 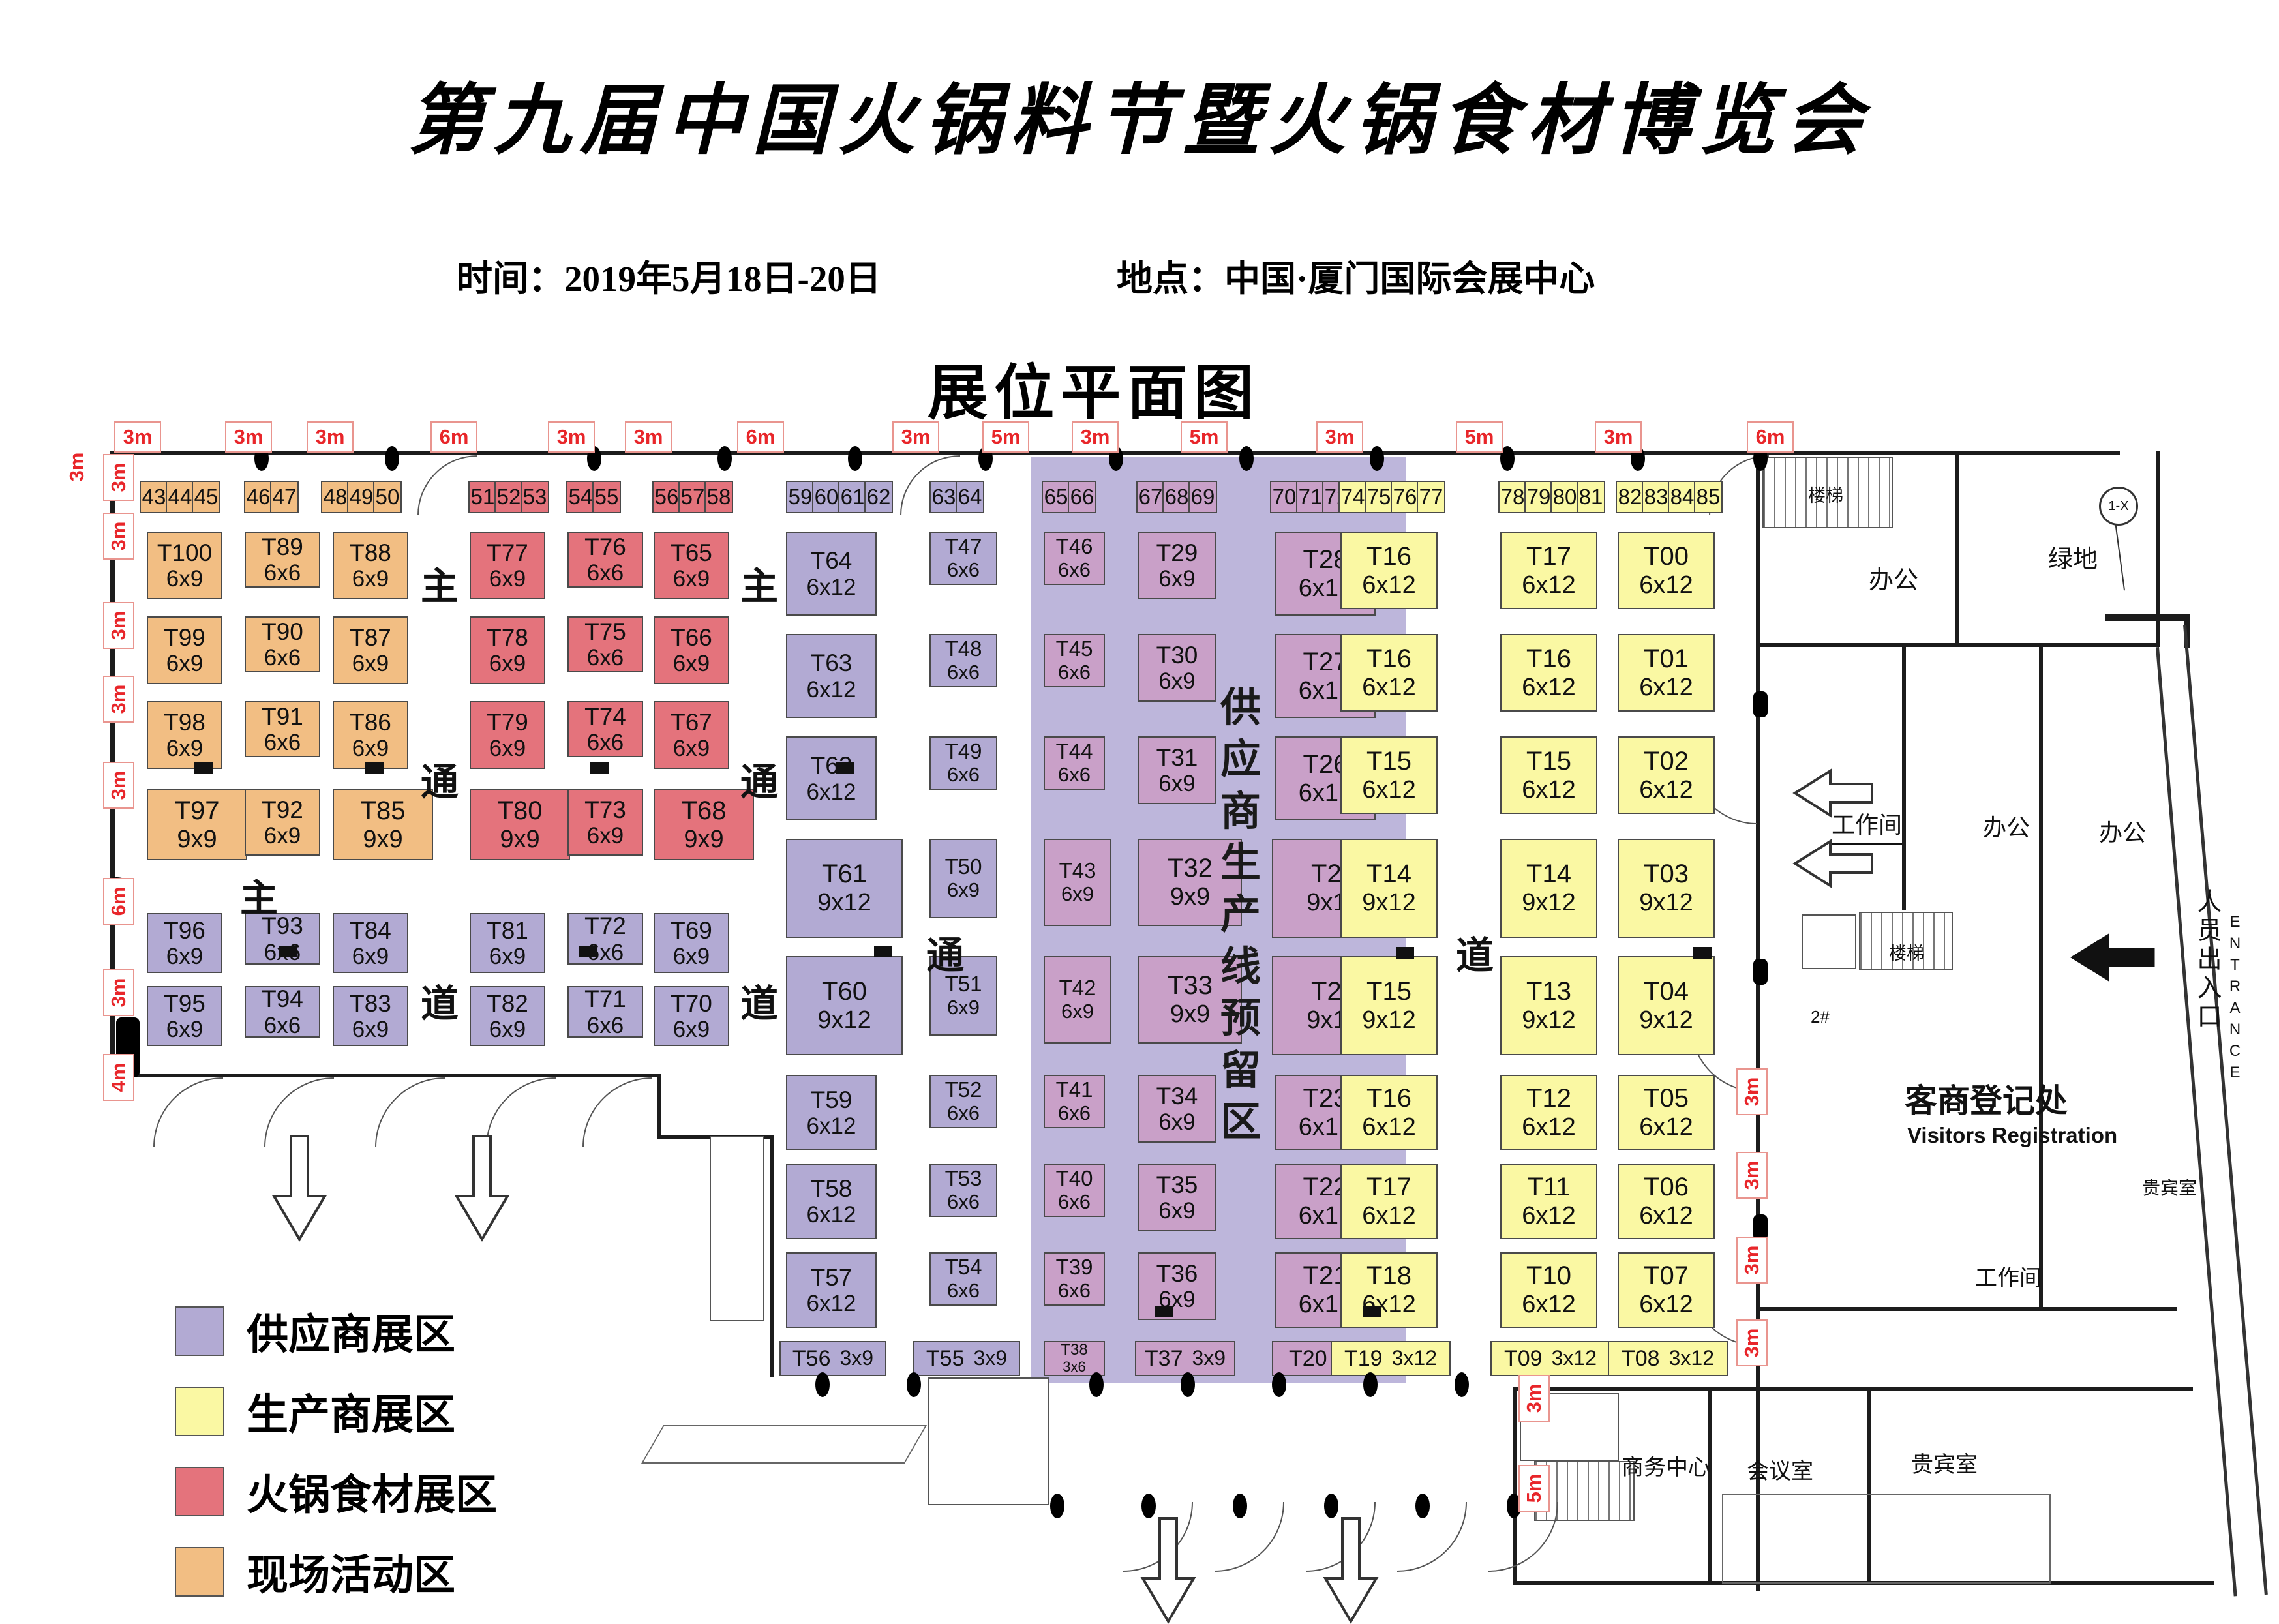 What do you see at coordinates (1826, 495) in the screenshot?
I see `room-label: 楼梯` at bounding box center [1826, 495].